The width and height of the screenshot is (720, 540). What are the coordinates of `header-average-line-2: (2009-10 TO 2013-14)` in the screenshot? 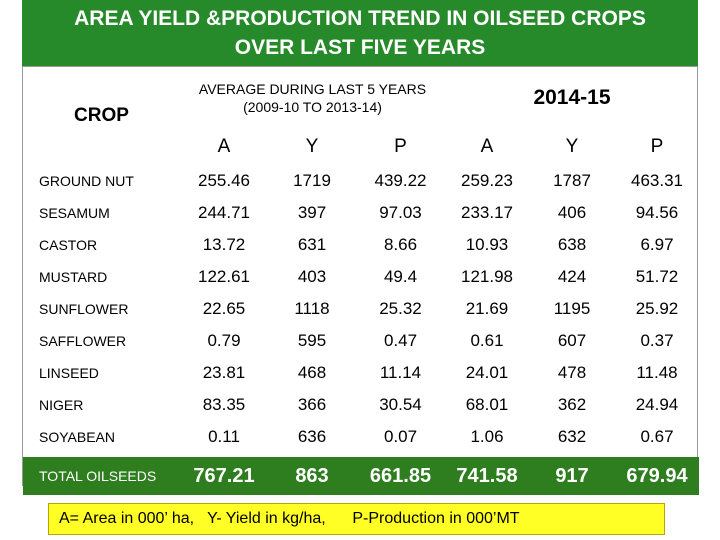 It's located at (312, 107).